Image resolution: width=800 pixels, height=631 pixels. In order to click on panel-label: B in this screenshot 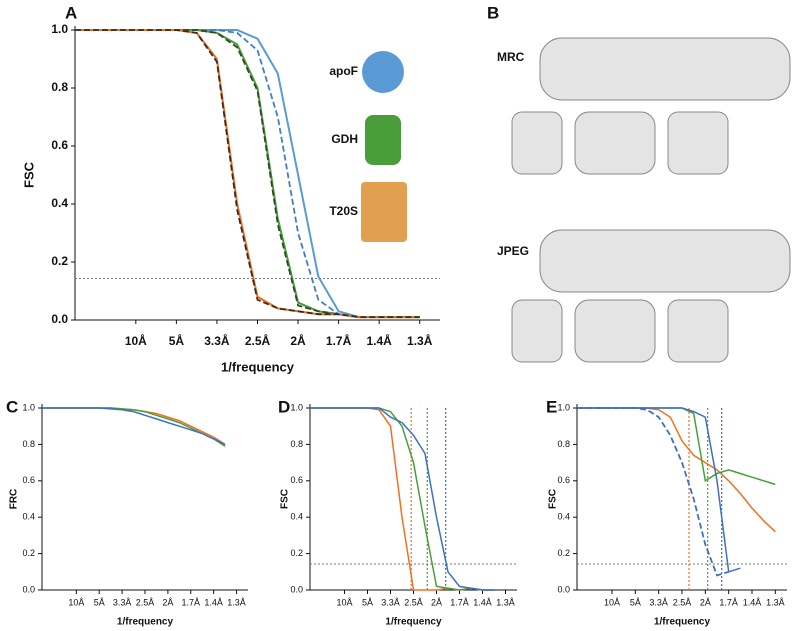, I will do `click(493, 12)`.